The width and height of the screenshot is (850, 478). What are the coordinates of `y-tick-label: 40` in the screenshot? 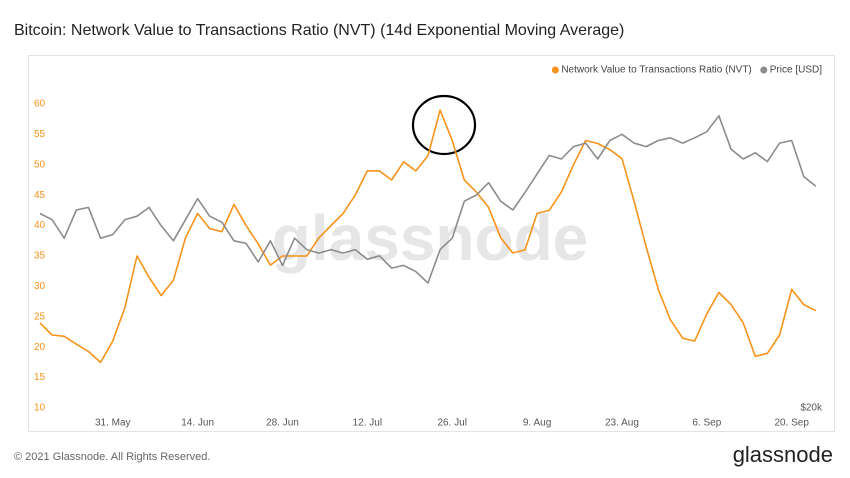 It's located at (40, 225).